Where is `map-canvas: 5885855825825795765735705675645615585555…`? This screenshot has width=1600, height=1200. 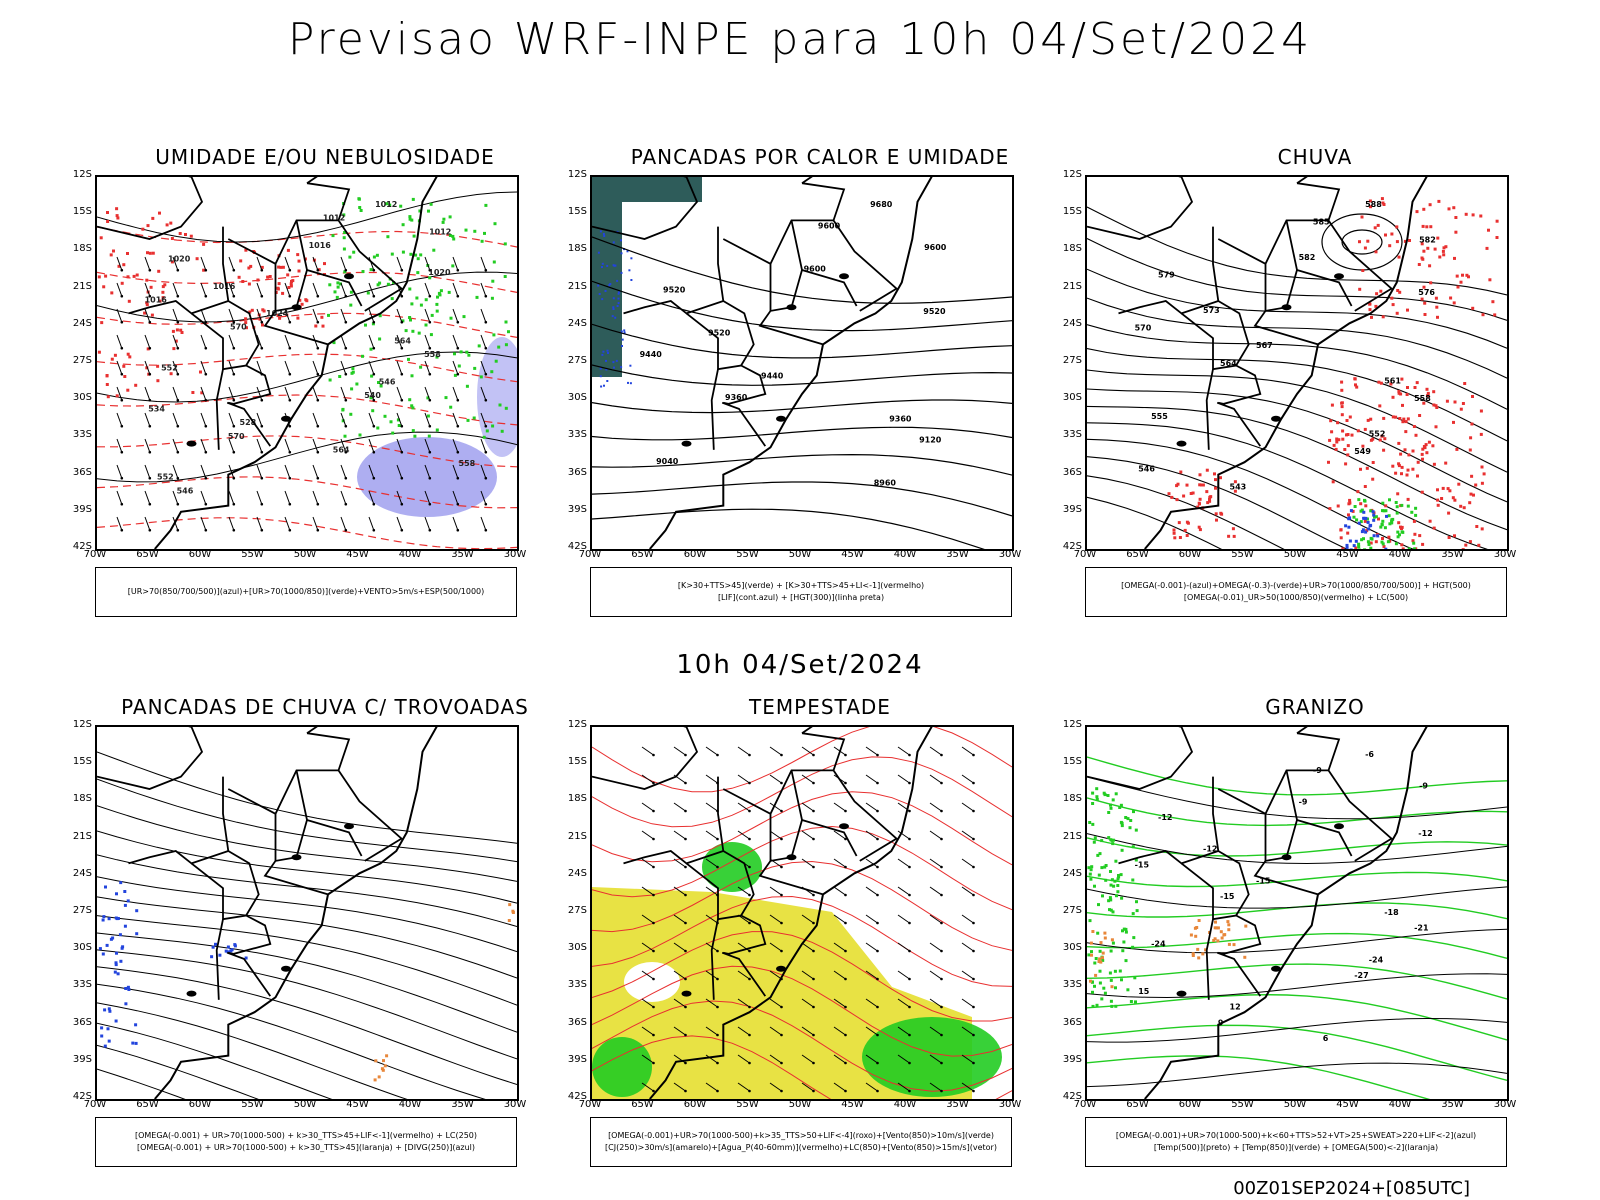
map-canvas: 5885855825825795765735705675645615585555… is located at coordinates (1297, 363).